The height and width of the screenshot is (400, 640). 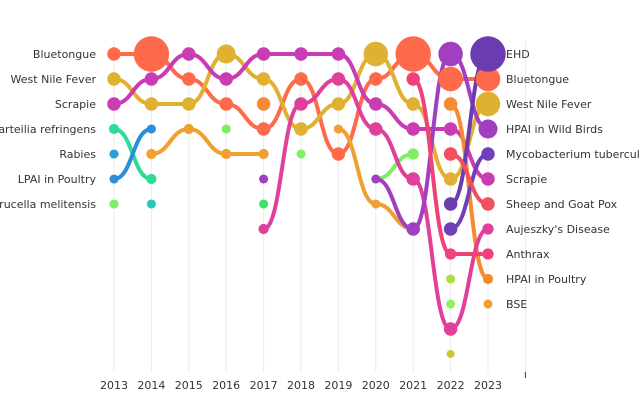 I want to click on right-label: EHD, so click(x=518, y=54).